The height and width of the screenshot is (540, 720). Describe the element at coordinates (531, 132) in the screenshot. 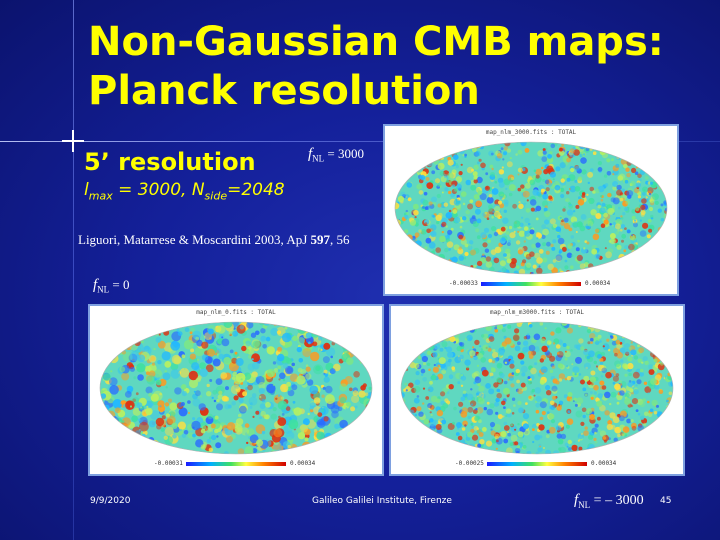

I see `map-panel-title: map_nlm_3000.fits : TOTAL` at that location.